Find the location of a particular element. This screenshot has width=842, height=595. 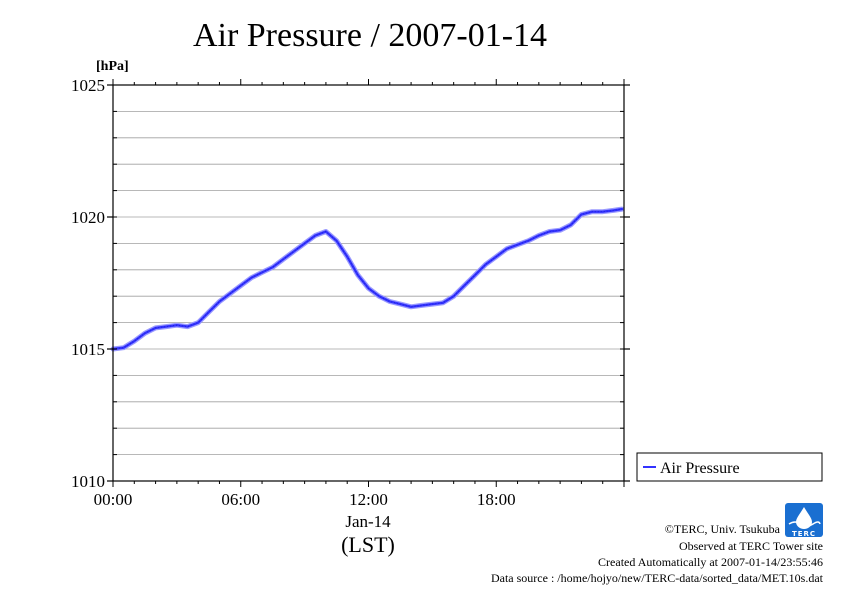

x-axis-date-label: Jan-14 is located at coordinates (368, 521).